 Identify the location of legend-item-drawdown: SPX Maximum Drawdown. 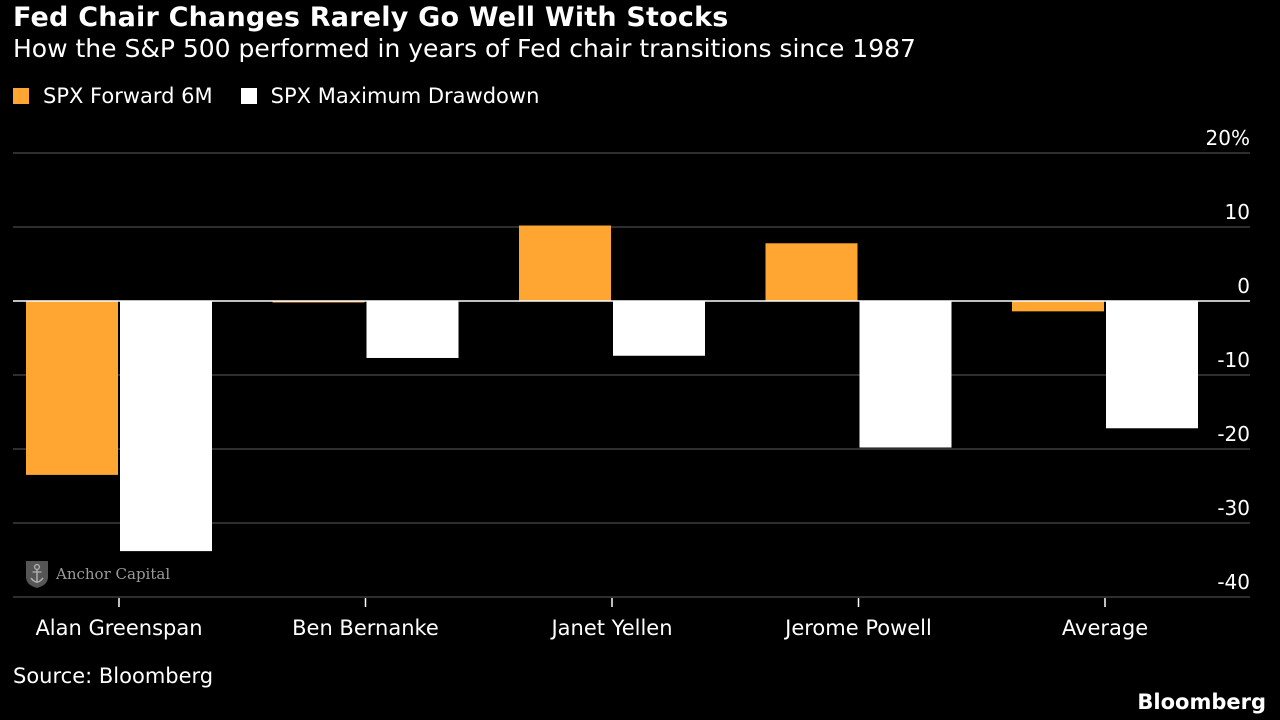
(390, 96).